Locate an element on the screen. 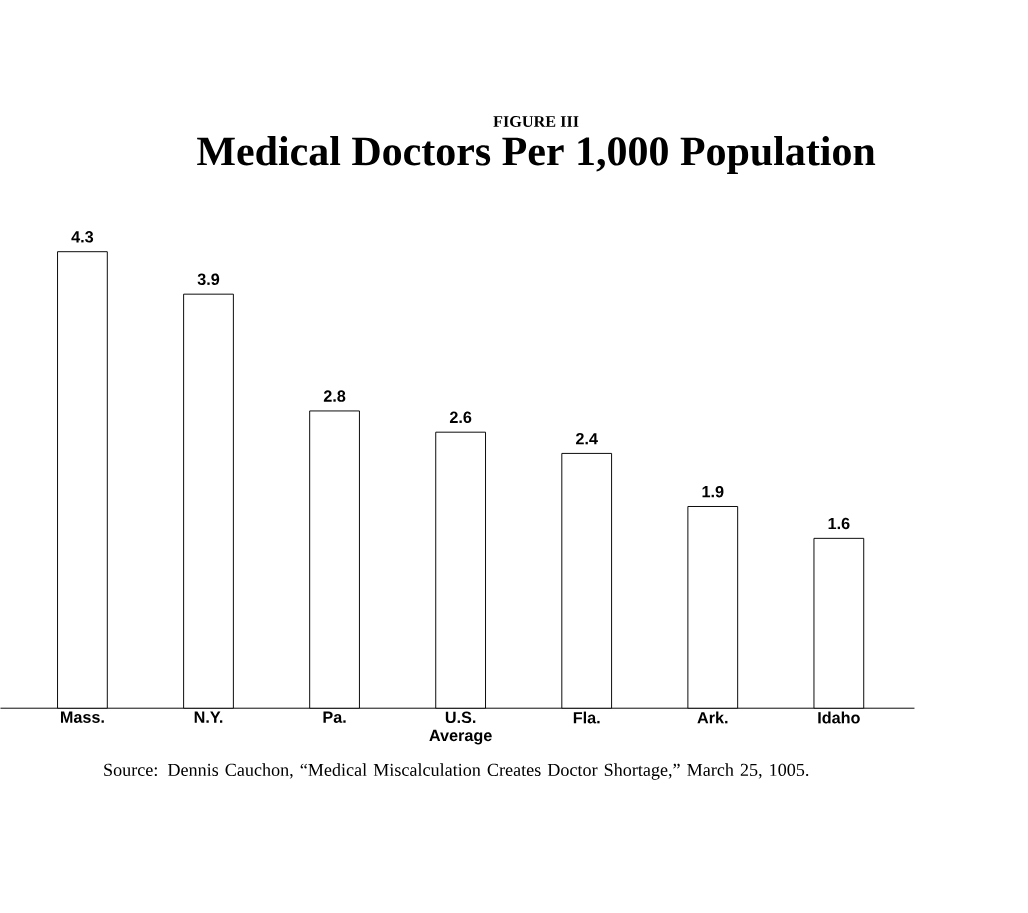  data-label: 1.6 is located at coordinates (839, 523).